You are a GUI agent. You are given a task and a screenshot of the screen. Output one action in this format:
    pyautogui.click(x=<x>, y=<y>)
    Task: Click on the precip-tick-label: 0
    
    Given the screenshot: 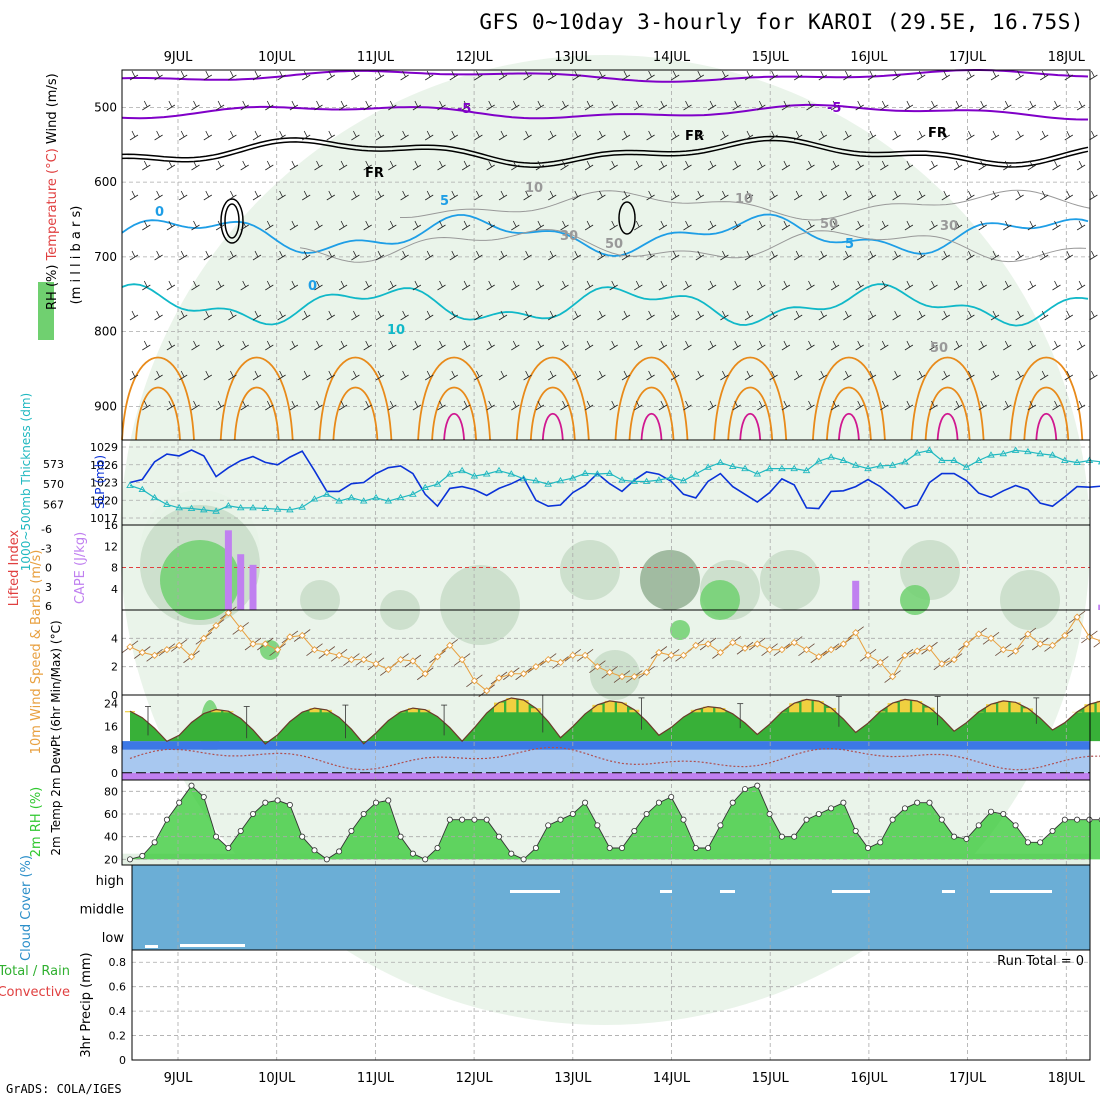 What is the action you would take?
    pyautogui.click(x=122, y=1060)
    